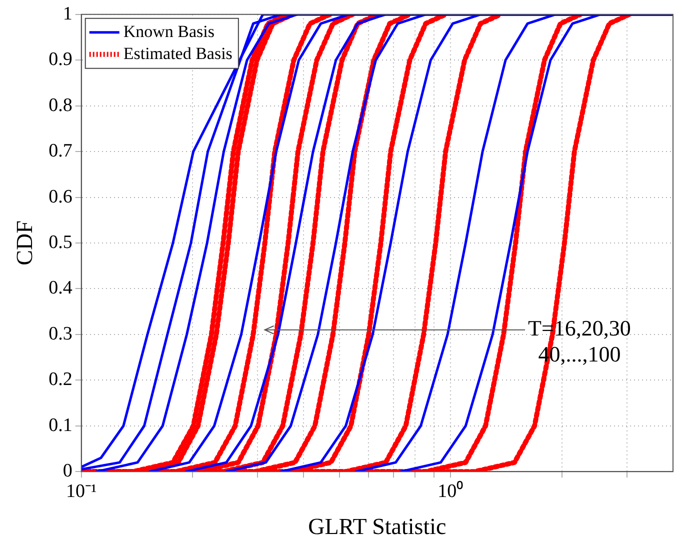  I want to click on legend-label: Known Basis, so click(169, 31).